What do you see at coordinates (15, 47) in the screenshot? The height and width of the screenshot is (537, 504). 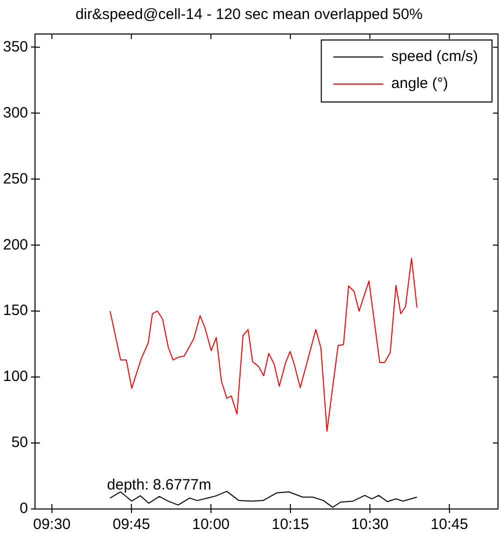 I see `y-tick-label: 350` at bounding box center [15, 47].